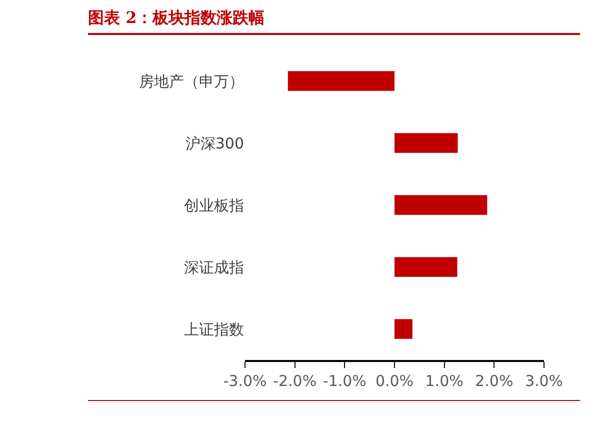 This screenshot has width=614, height=436. What do you see at coordinates (544, 381) in the screenshot?
I see `x-tick-label: 3.0%` at bounding box center [544, 381].